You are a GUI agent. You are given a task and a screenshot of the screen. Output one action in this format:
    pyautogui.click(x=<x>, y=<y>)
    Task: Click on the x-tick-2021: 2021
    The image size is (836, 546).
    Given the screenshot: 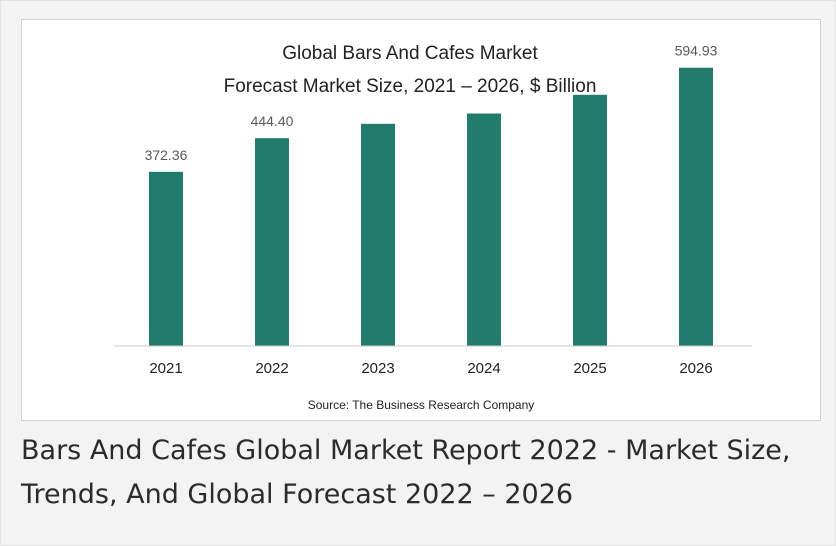 What is the action you would take?
    pyautogui.click(x=165, y=368)
    